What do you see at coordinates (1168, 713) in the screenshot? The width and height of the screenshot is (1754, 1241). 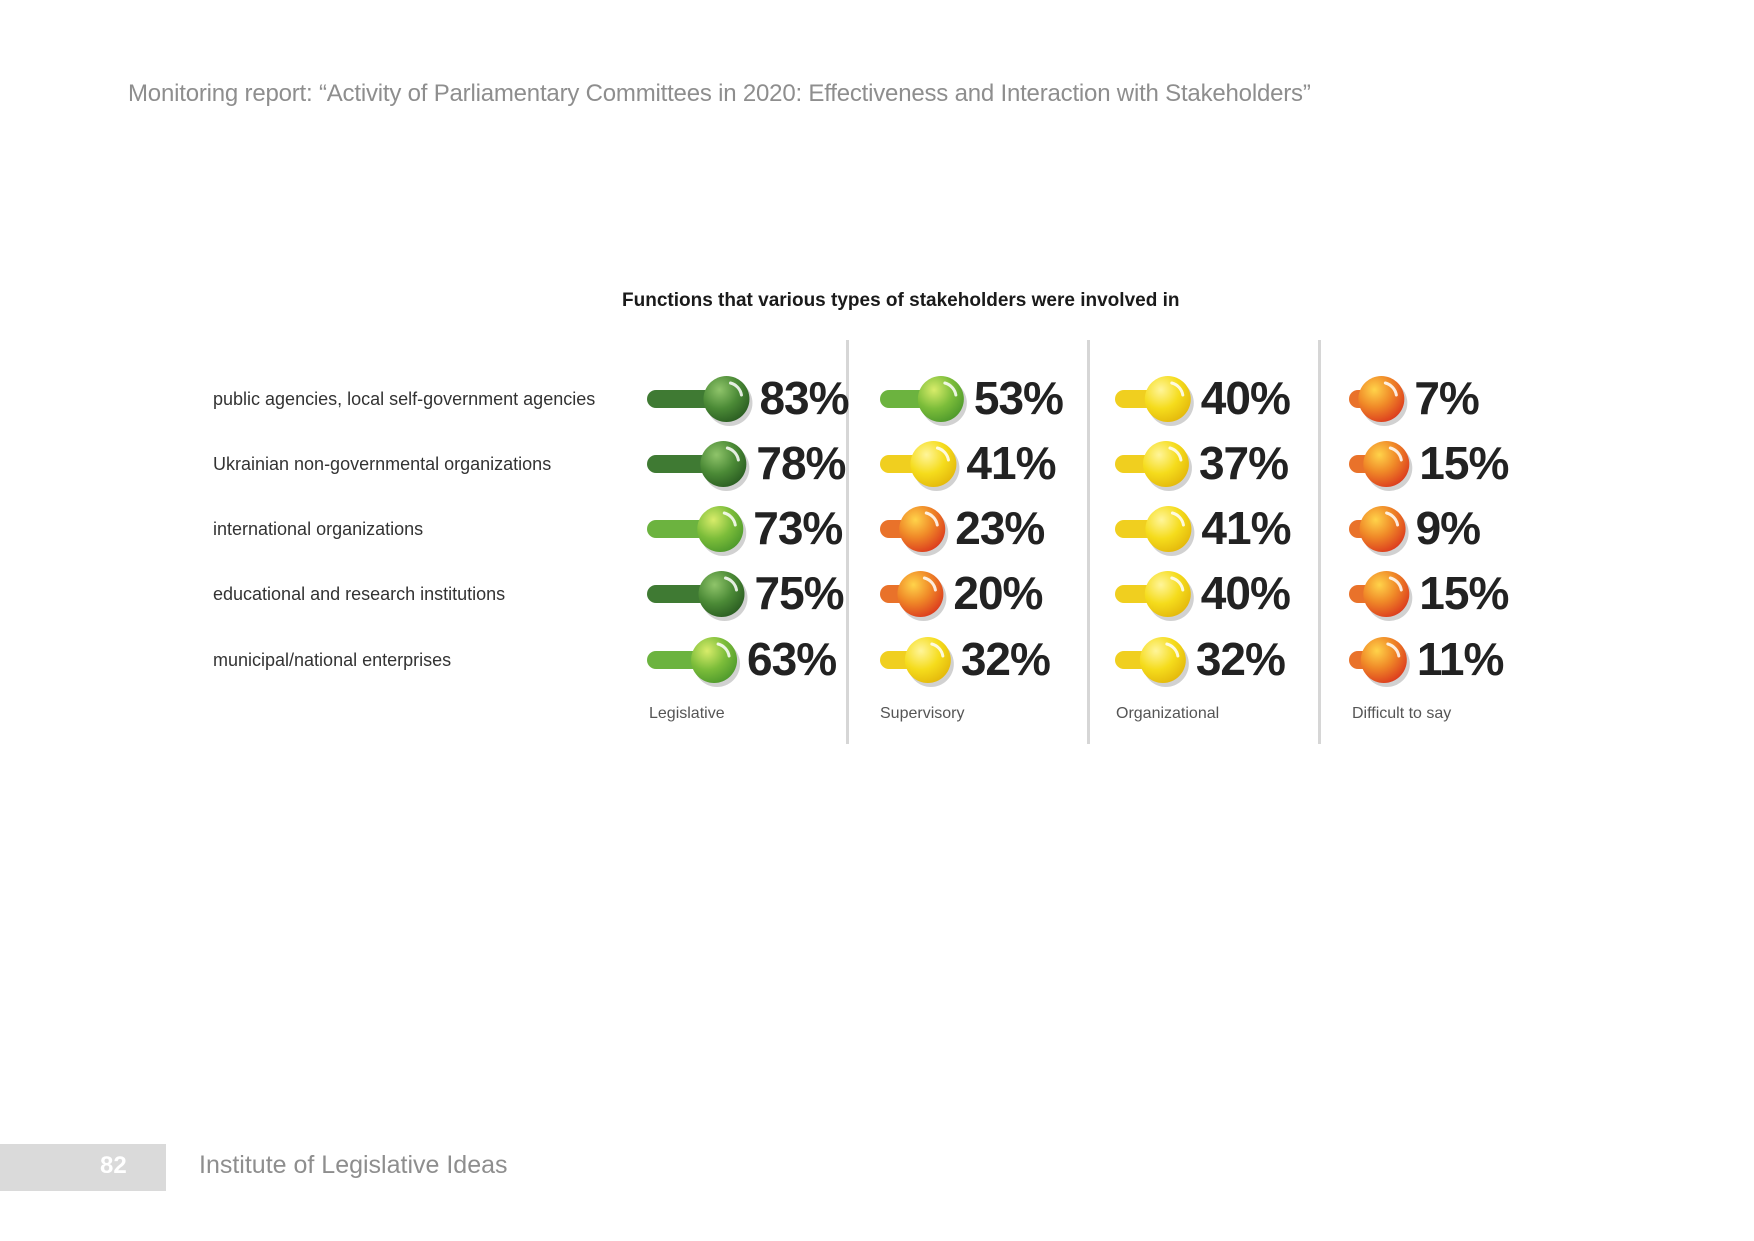 I see `column-label-organizational: Organizational` at bounding box center [1168, 713].